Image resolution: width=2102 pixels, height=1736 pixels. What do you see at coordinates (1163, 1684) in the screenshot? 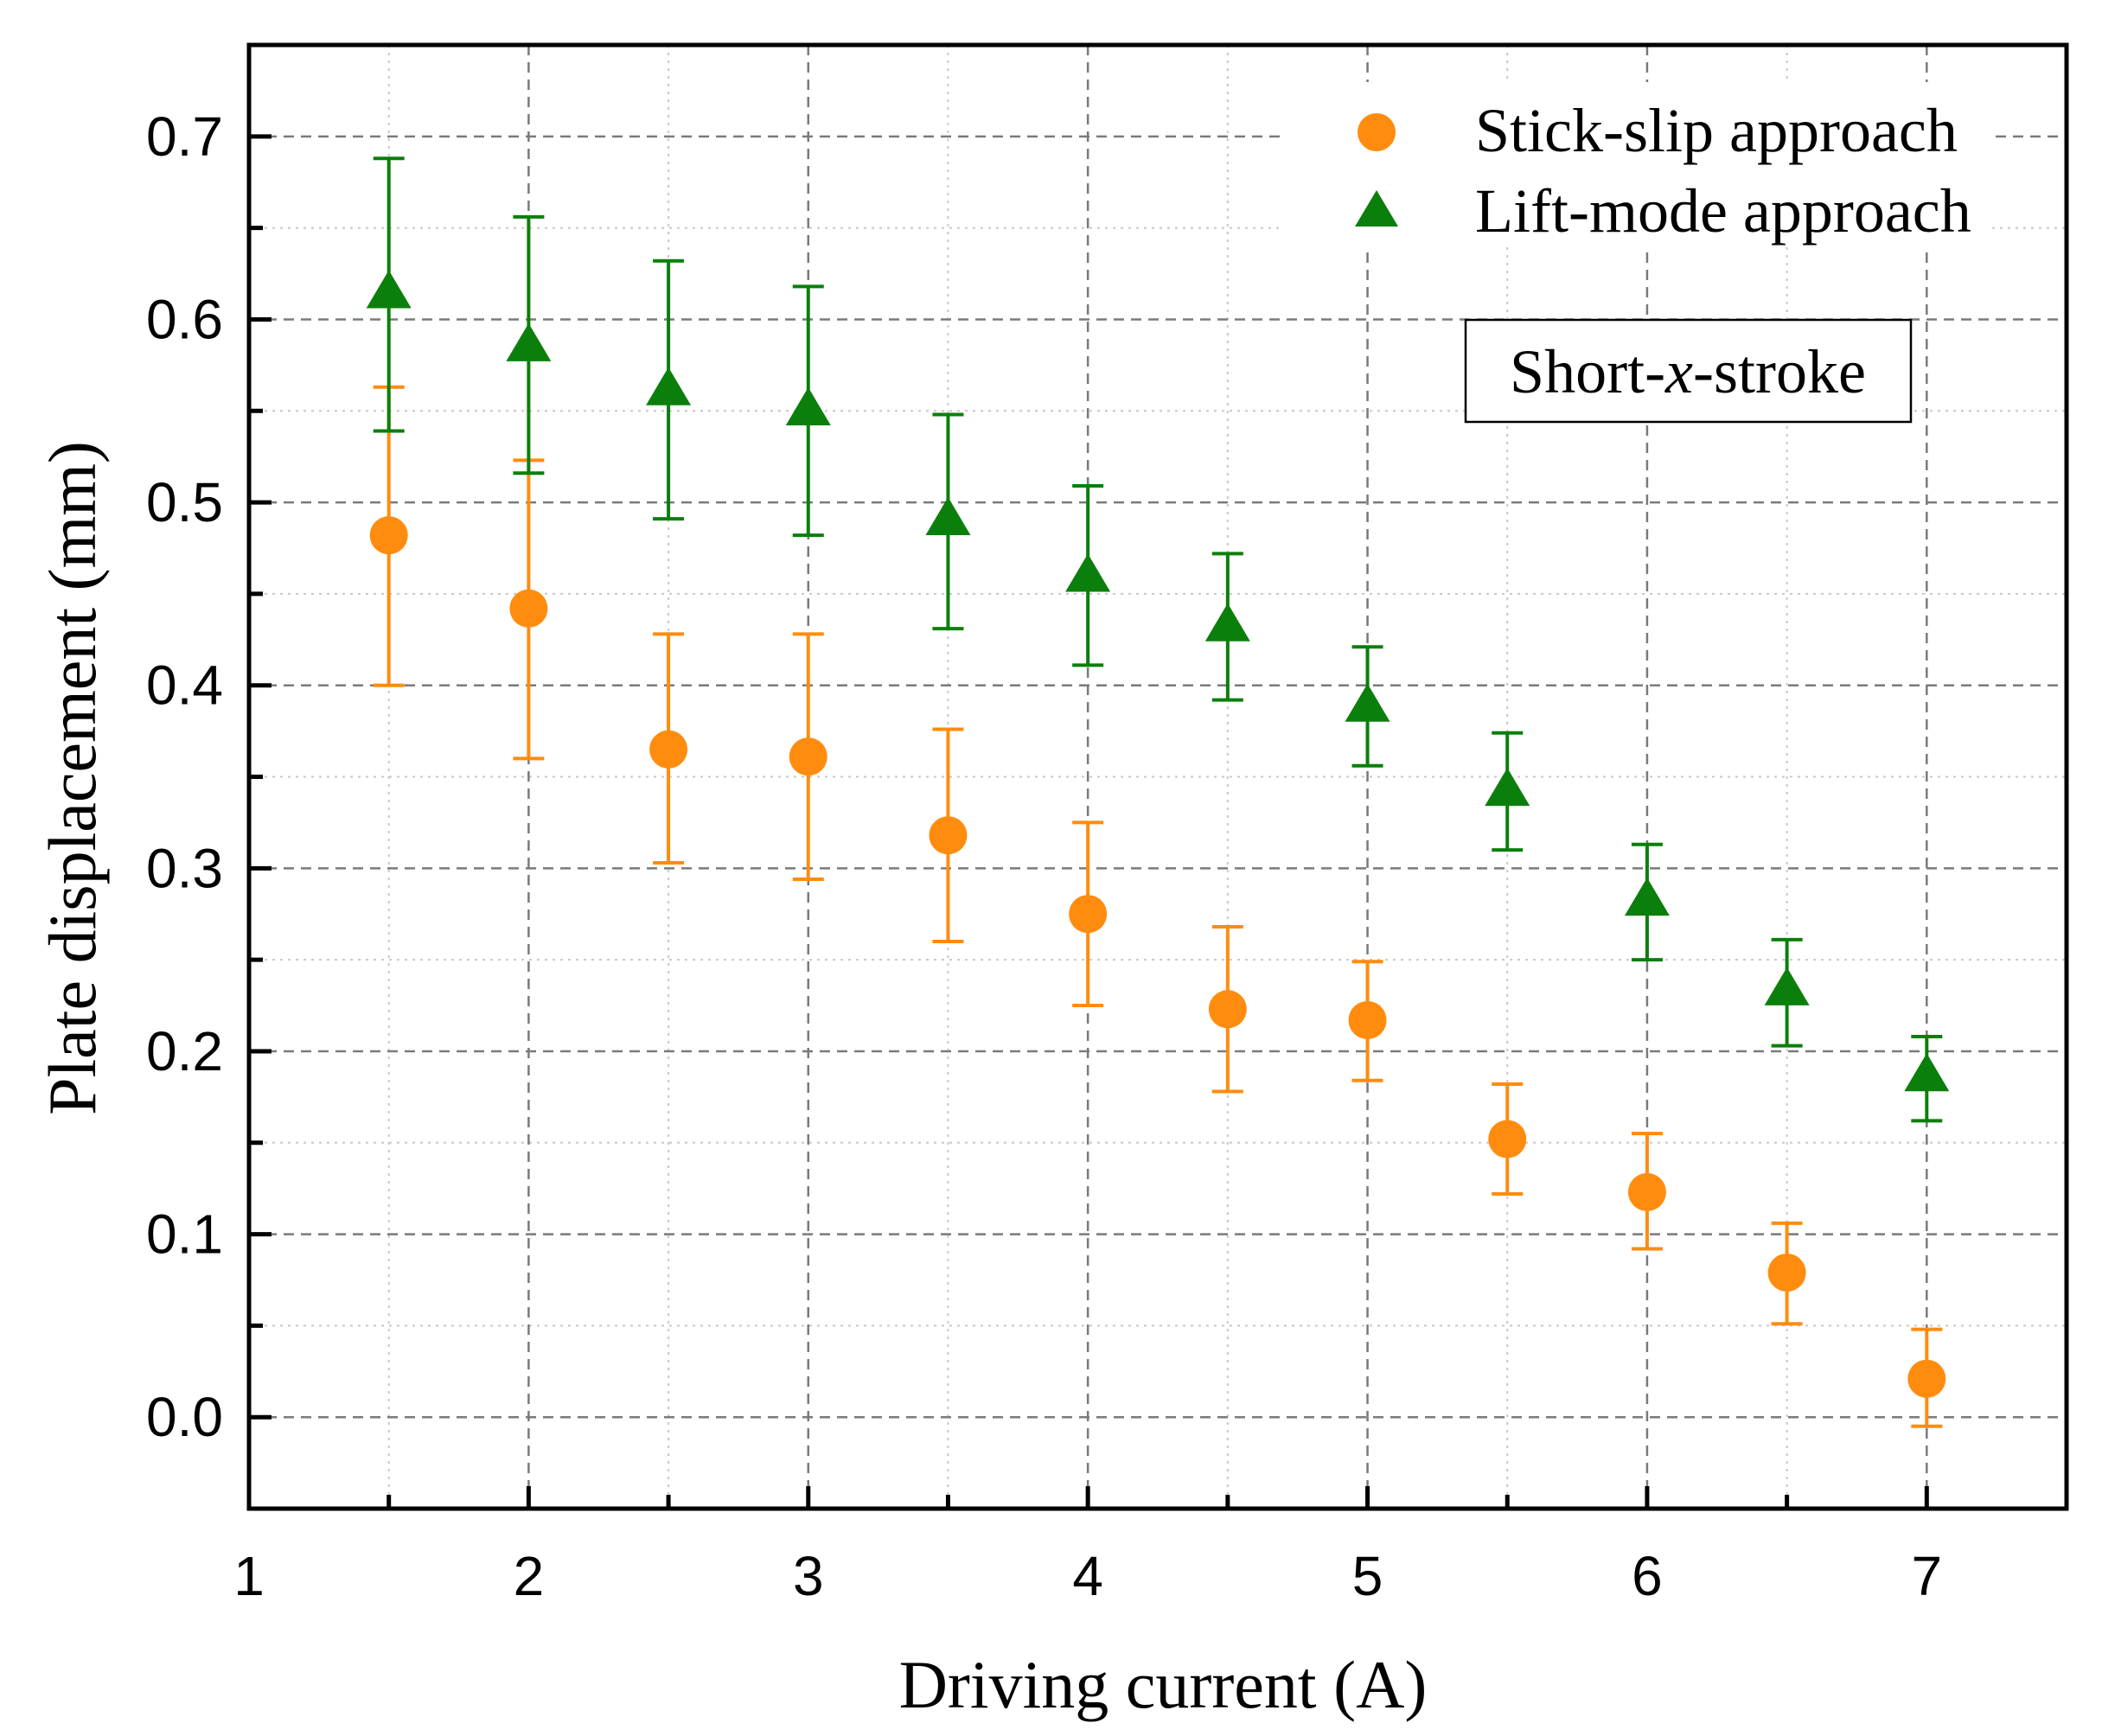
I see `x-axis-title: Driving current (A)` at bounding box center [1163, 1684].